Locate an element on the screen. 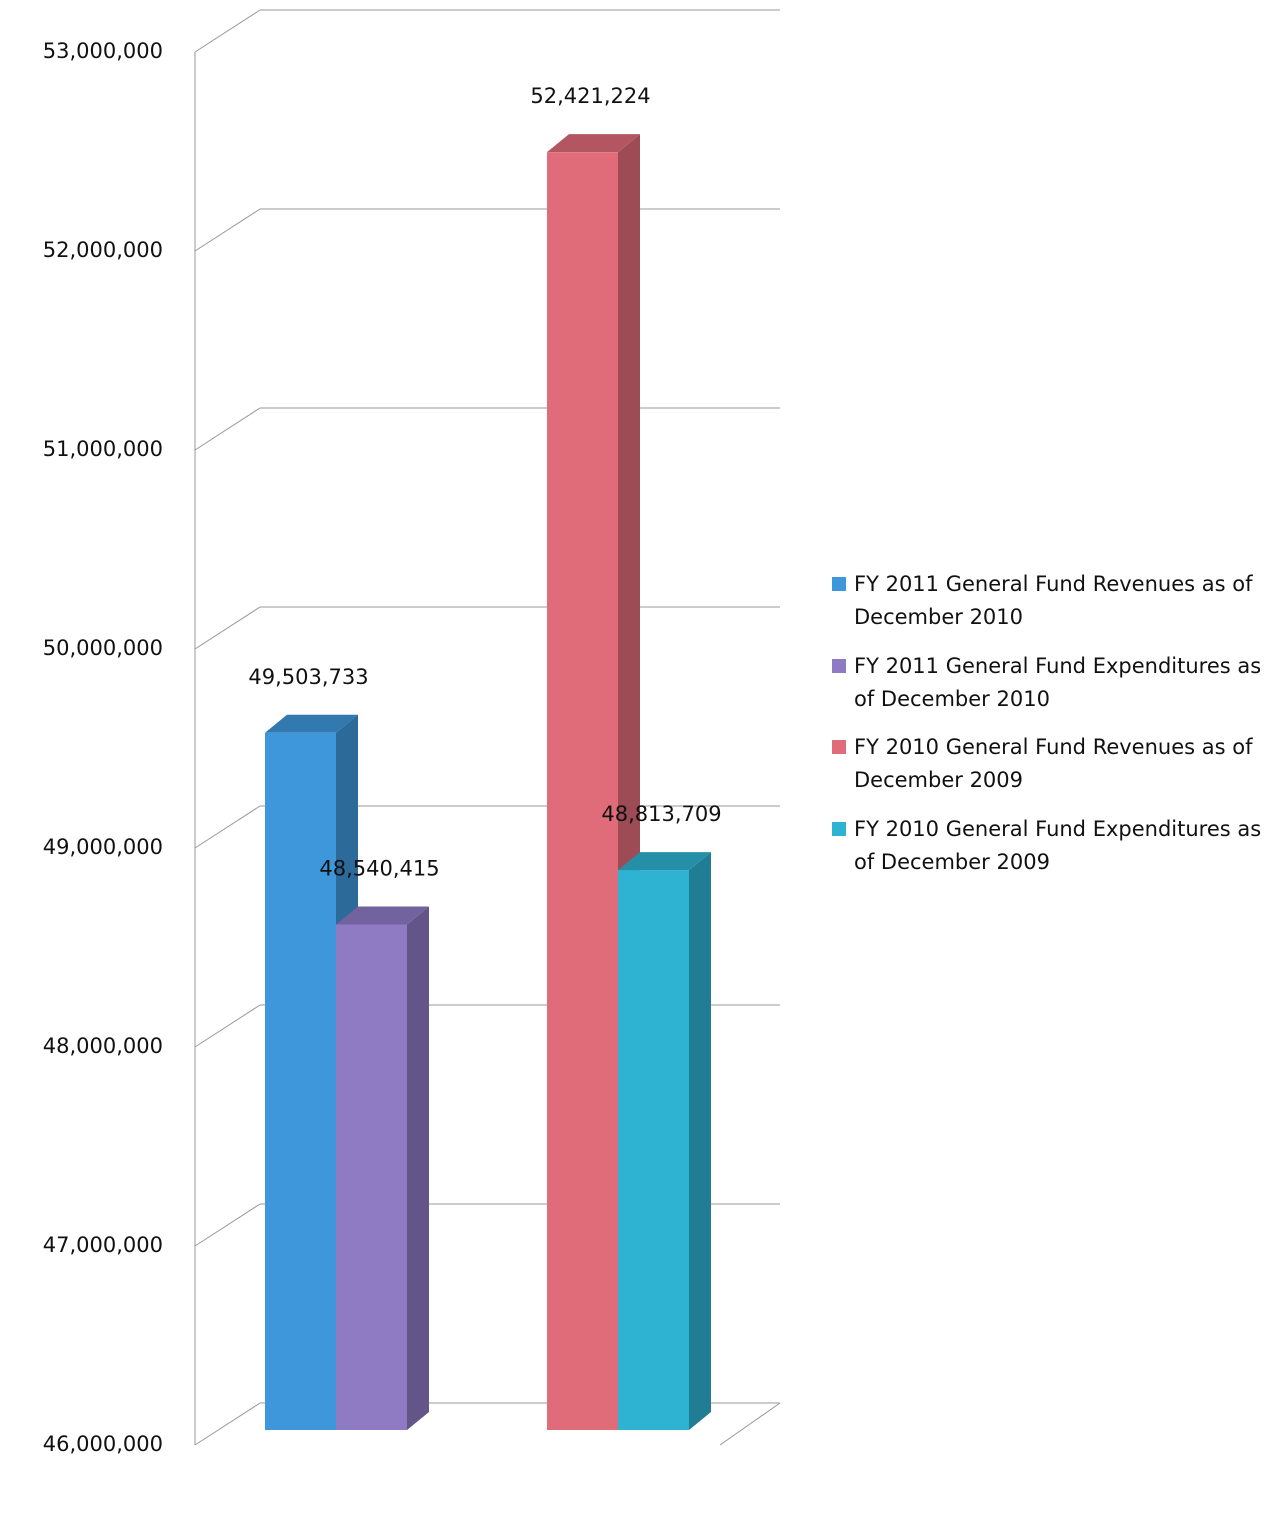 The height and width of the screenshot is (1538, 1270). y-tick-label: 48,000,000 is located at coordinates (103, 1046).